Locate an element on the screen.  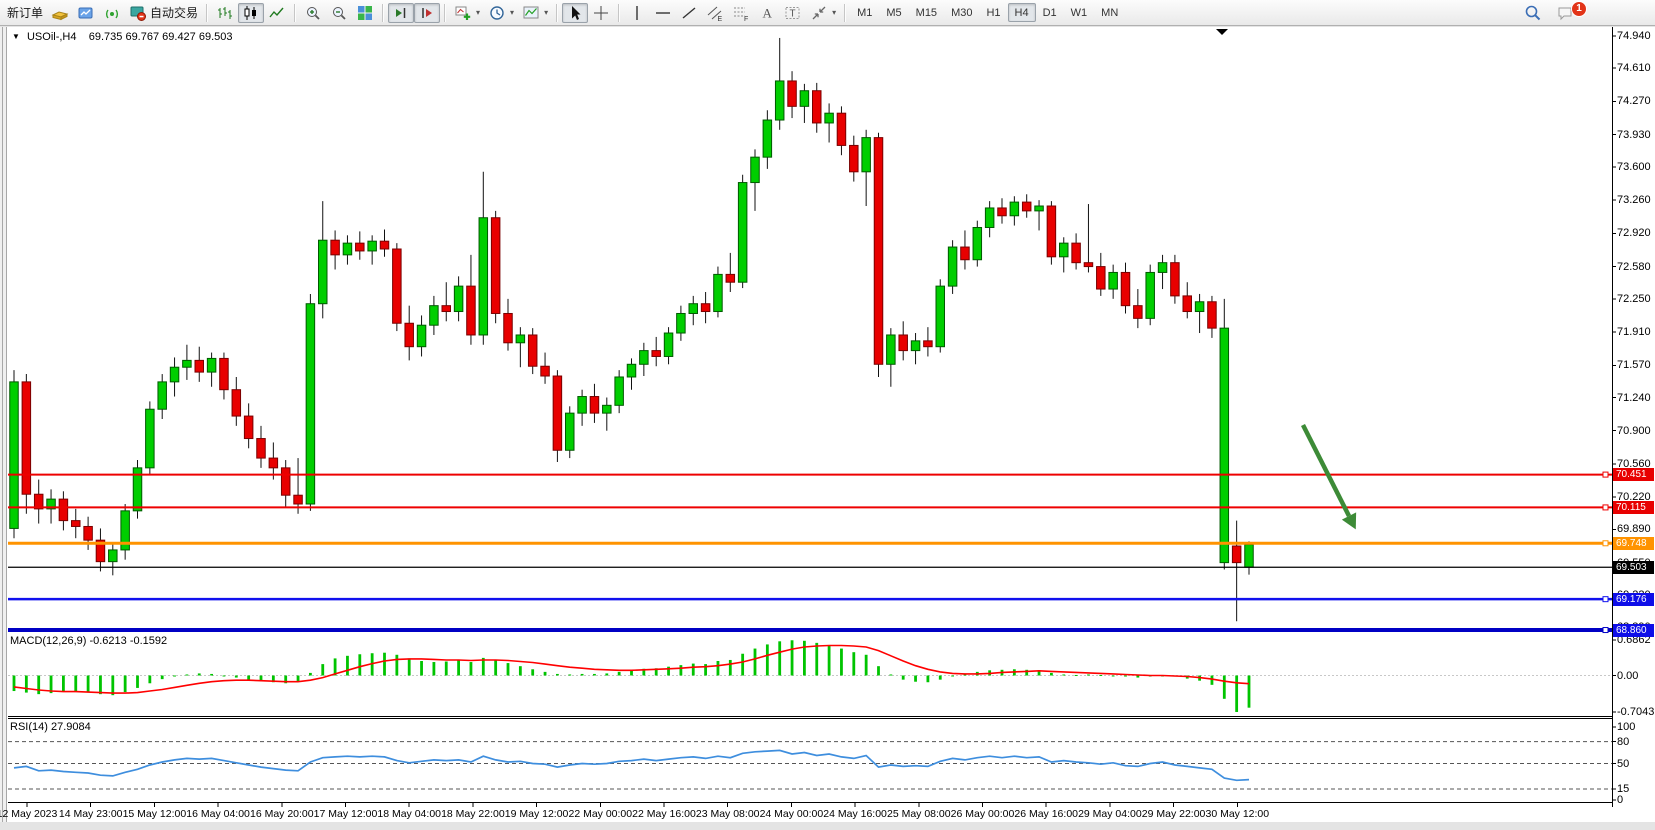
date-label: 29 May 04:00 is located at coordinates (1110, 814).